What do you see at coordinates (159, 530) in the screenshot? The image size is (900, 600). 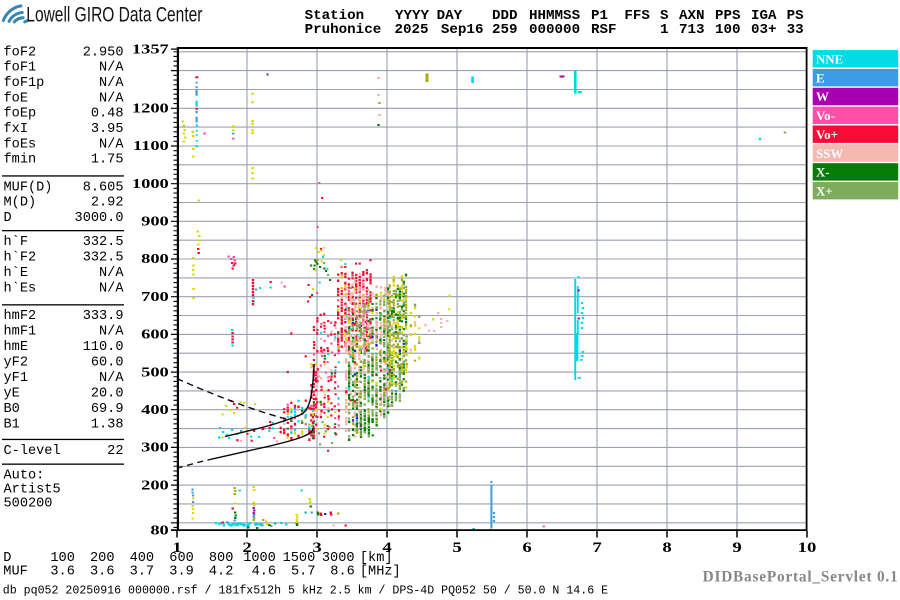 I see `svg-text: 80` at bounding box center [159, 530].